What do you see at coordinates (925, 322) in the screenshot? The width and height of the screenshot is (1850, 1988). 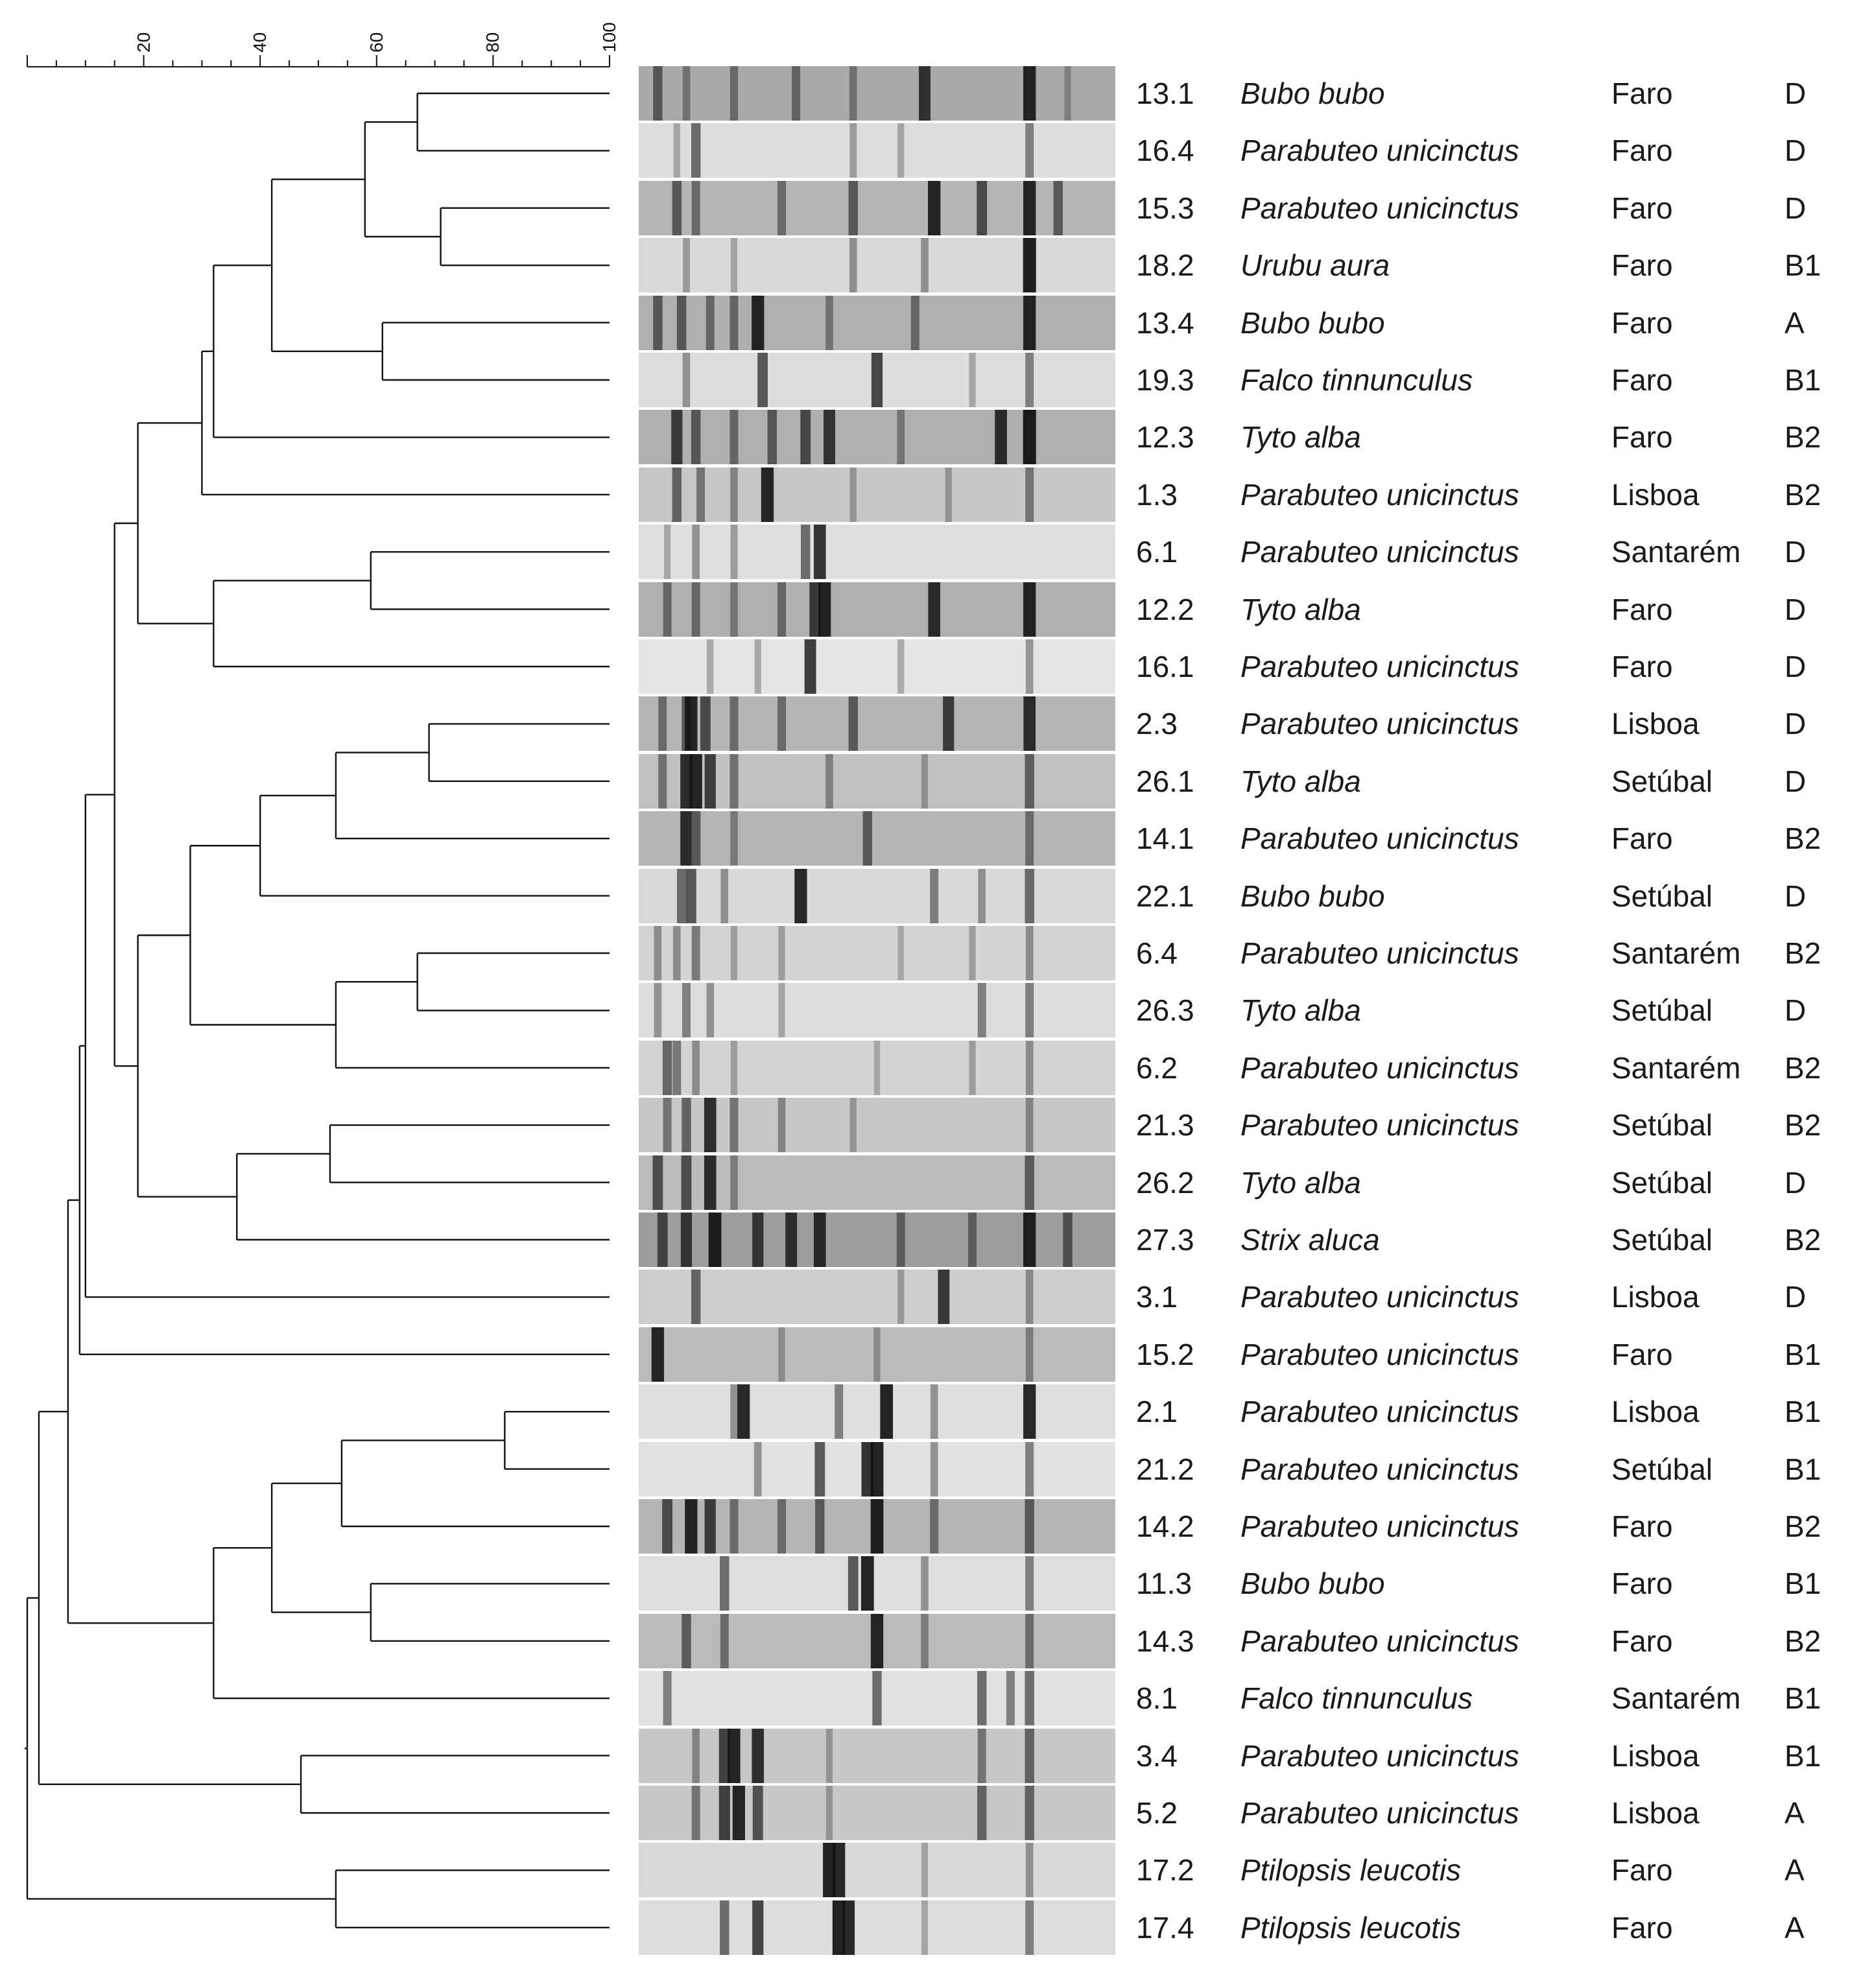 I see `isolate-row: 13.4 Bubo bubo Faro A` at bounding box center [925, 322].